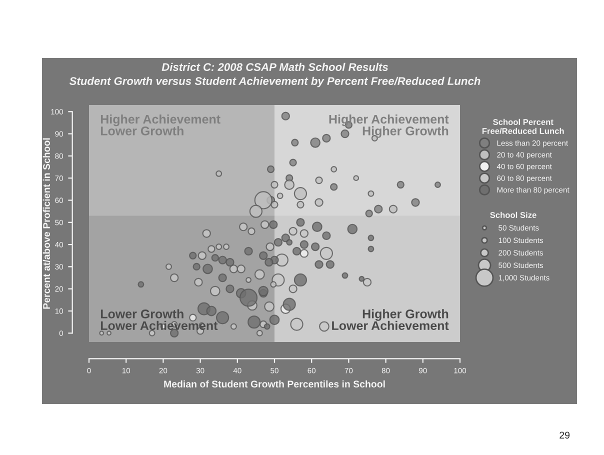 This screenshot has height=455, width=604. Describe the element at coordinates (390, 319) in the screenshot. I see `annotation: Higher Growth Lower Achievement` at that location.